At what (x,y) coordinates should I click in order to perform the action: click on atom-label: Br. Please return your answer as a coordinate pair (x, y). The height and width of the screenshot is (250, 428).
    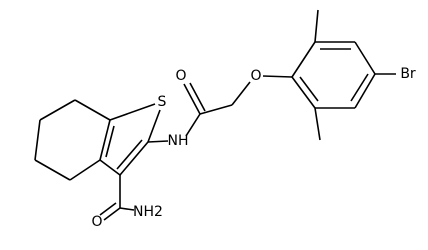
    Looking at the image, I should click on (408, 74).